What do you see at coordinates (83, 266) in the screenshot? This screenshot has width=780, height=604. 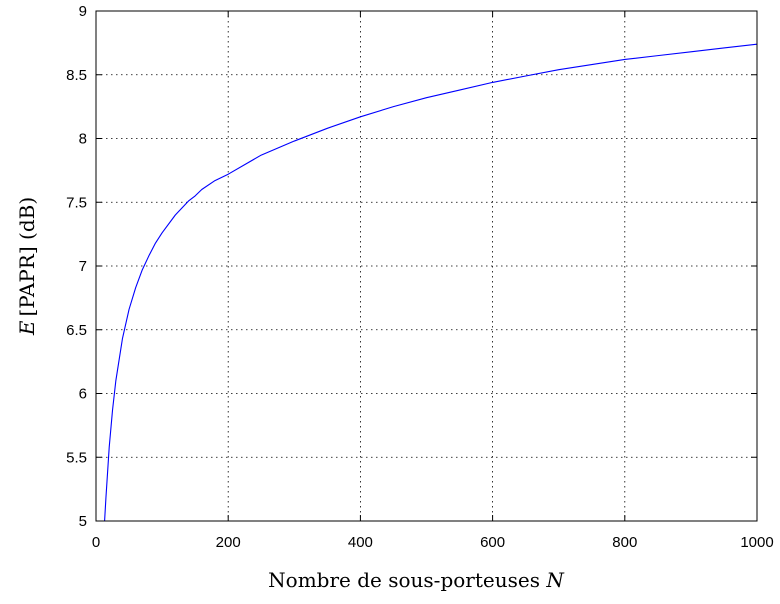 I see `y-tick-label: 7` at bounding box center [83, 266].